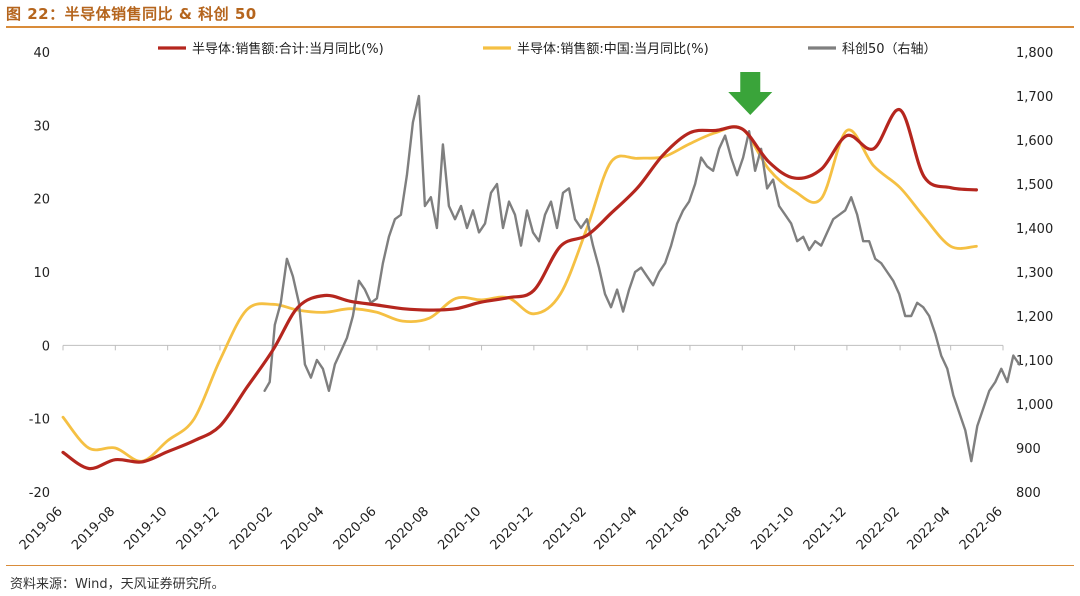 The image size is (1080, 596). What do you see at coordinates (1034, 405) in the screenshot?
I see `y-right-tick-label: 1,000` at bounding box center [1034, 405].